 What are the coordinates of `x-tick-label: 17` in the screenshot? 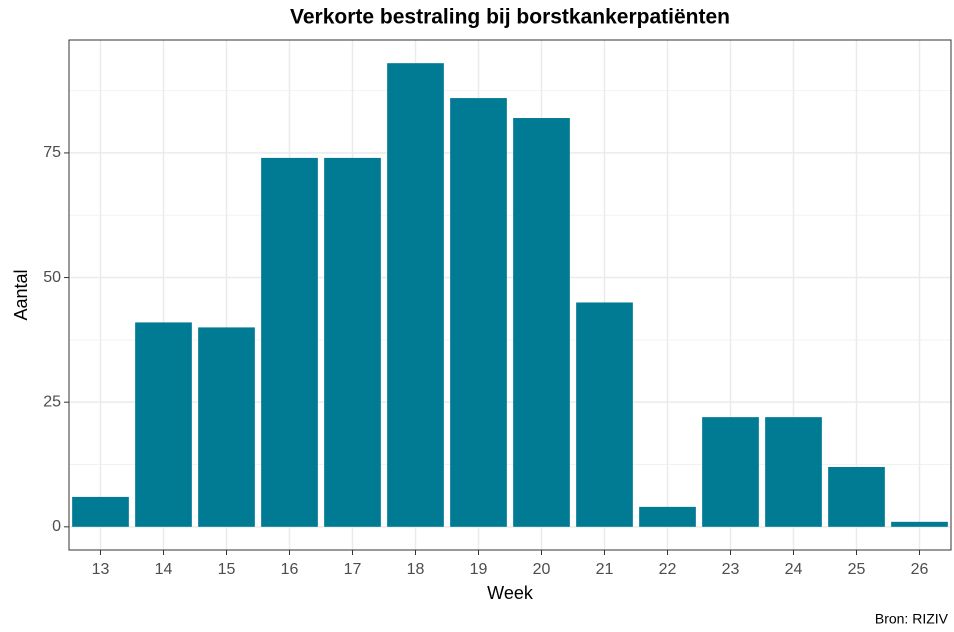 It's located at (353, 569).